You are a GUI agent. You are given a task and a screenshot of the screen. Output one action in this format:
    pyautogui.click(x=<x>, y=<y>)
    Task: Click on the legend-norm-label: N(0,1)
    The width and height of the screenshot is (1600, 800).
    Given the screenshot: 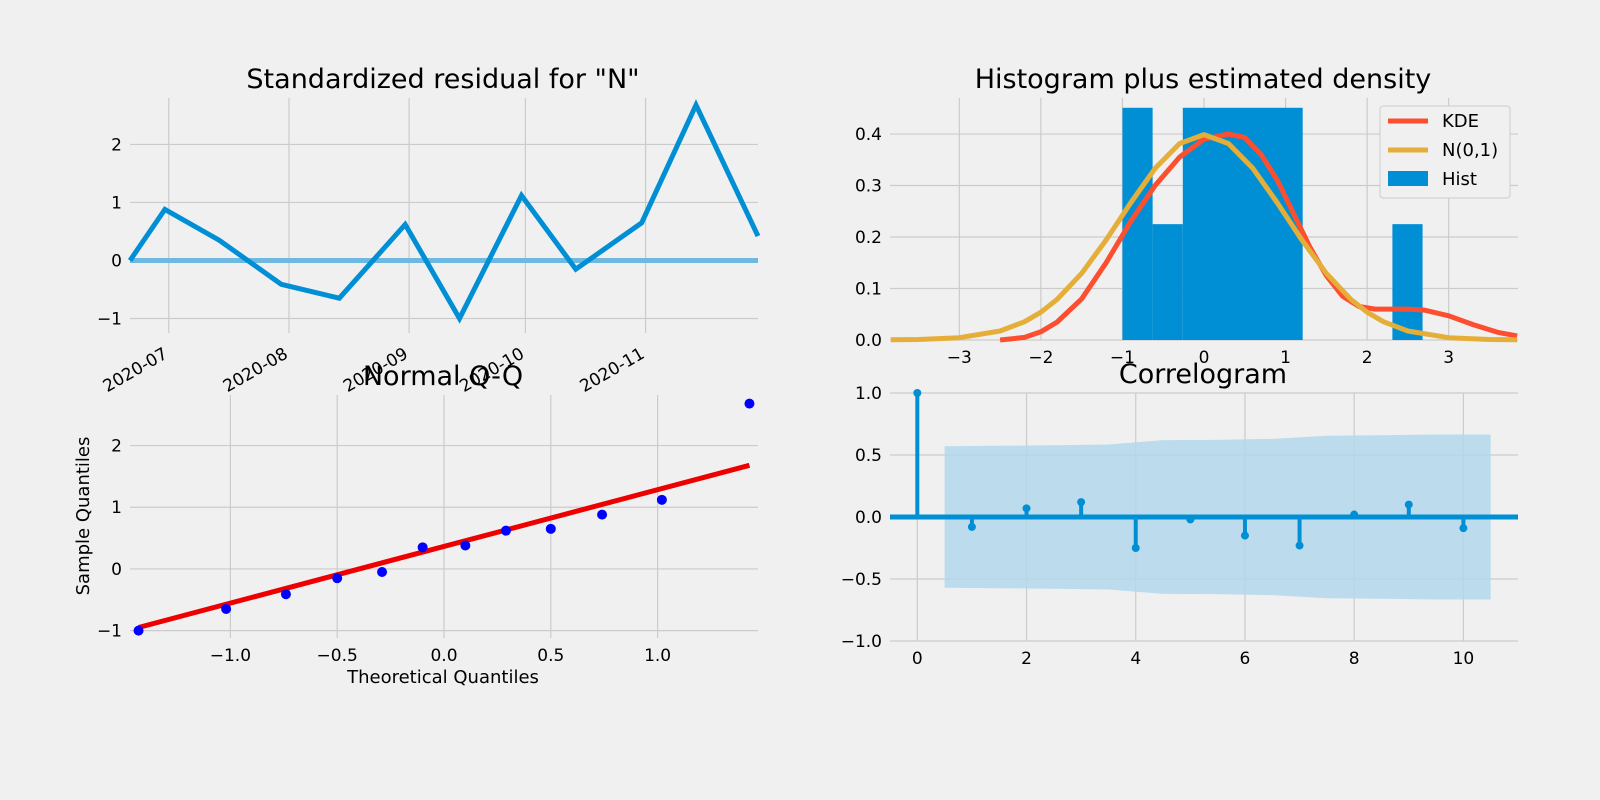 What is the action you would take?
    pyautogui.click(x=1470, y=150)
    